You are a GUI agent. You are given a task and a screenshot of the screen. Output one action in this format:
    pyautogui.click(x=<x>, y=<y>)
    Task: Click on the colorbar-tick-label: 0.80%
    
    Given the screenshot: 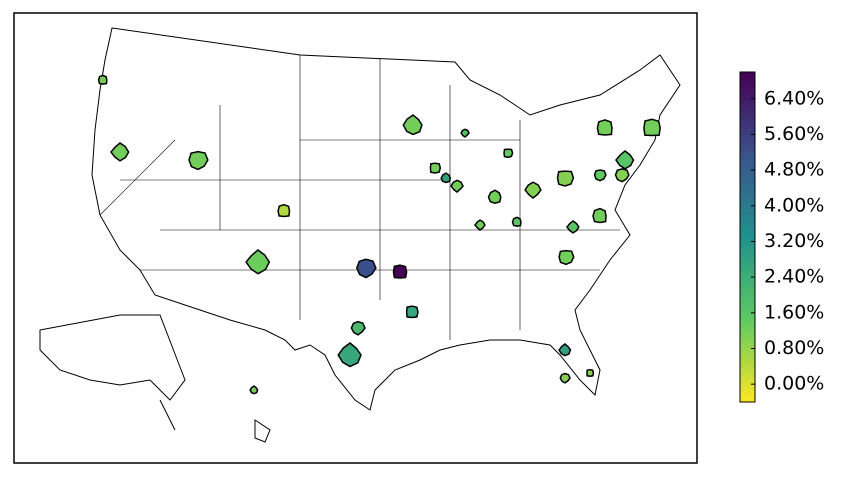 What is the action you would take?
    pyautogui.click(x=794, y=348)
    